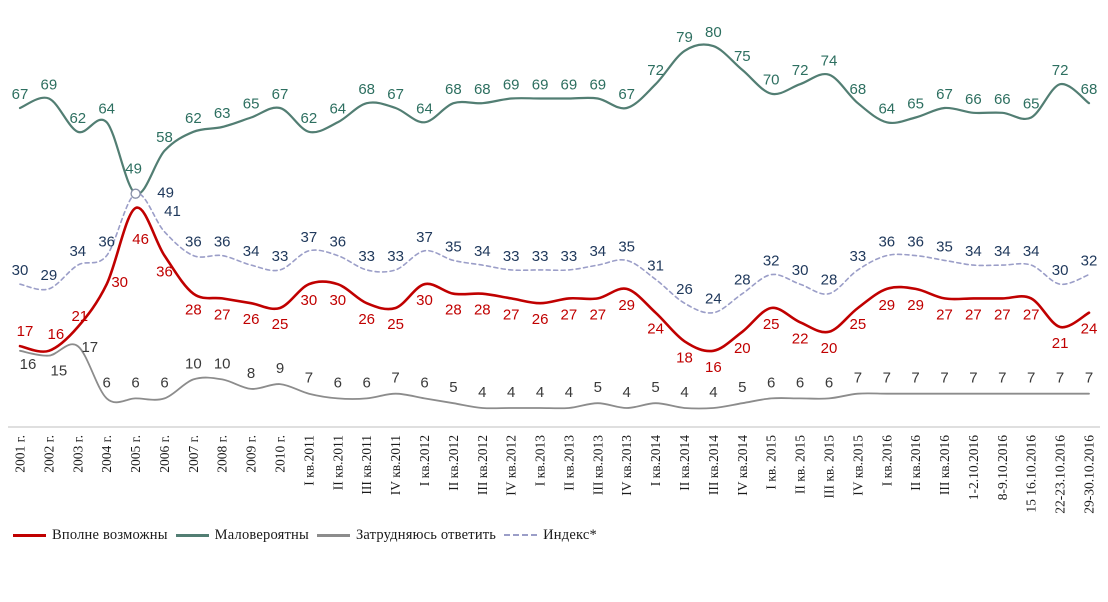 This screenshot has width=1108, height=602. What do you see at coordinates (28, 364) in the screenshot?
I see `undecided-value-label: 16` at bounding box center [28, 364].